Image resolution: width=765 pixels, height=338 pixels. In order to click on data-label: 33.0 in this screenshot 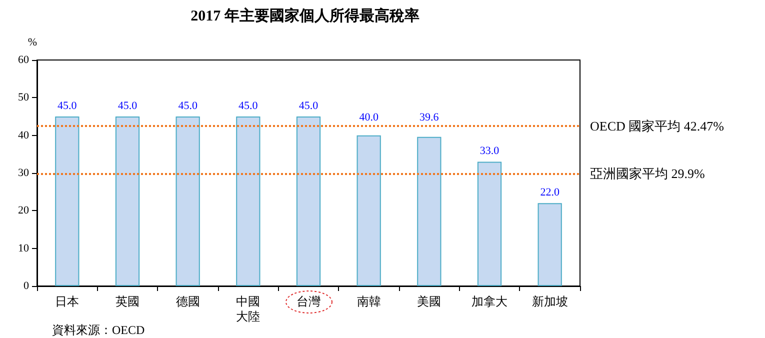, I will do `click(490, 151)`.